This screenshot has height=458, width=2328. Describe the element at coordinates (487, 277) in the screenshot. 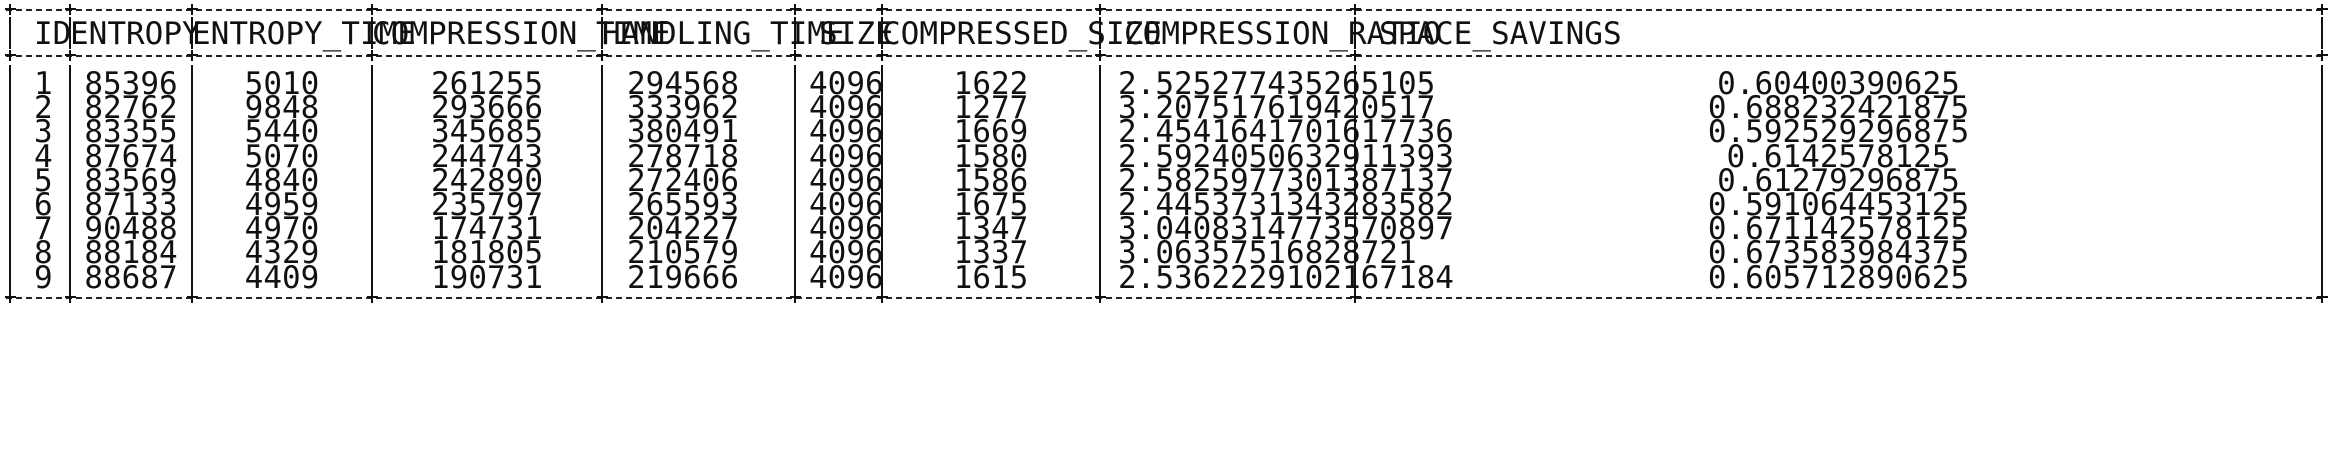

I see `cell-compression-time: 190731` at that location.